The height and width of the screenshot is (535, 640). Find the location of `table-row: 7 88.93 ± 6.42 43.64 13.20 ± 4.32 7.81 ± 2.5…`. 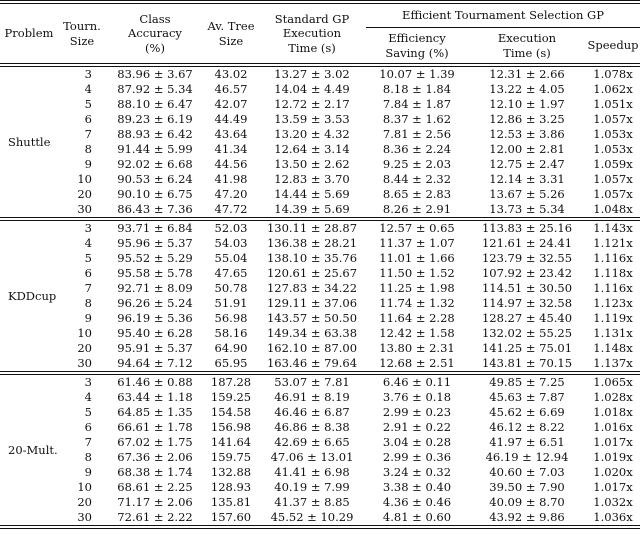

table-row: 7 88.93 ± 6.42 43.64 13.20 ± 4.32 7.81 ± 2.5… is located at coordinates (320, 134).